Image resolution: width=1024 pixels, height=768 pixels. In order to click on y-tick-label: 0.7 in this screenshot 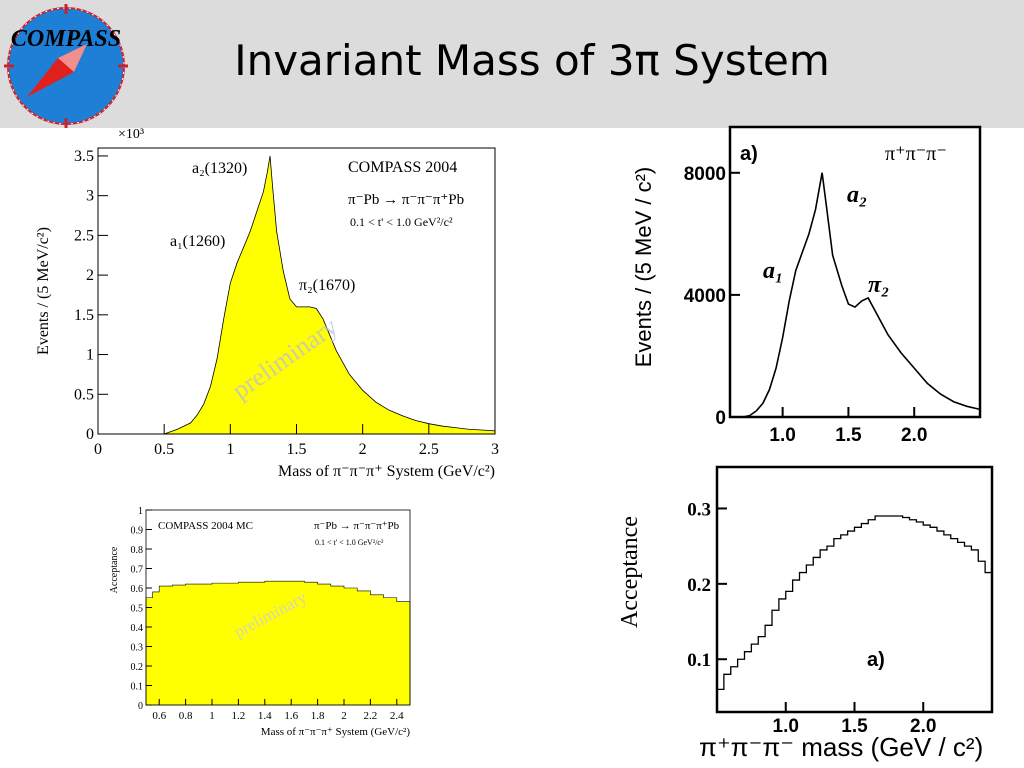, I will do `click(137, 570)`.